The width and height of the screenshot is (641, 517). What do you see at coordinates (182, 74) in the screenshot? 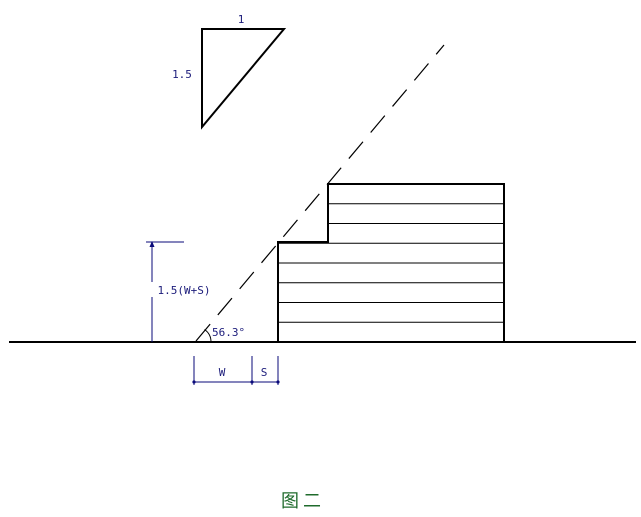
I see `ratio-rise-label: 1.5` at bounding box center [182, 74].